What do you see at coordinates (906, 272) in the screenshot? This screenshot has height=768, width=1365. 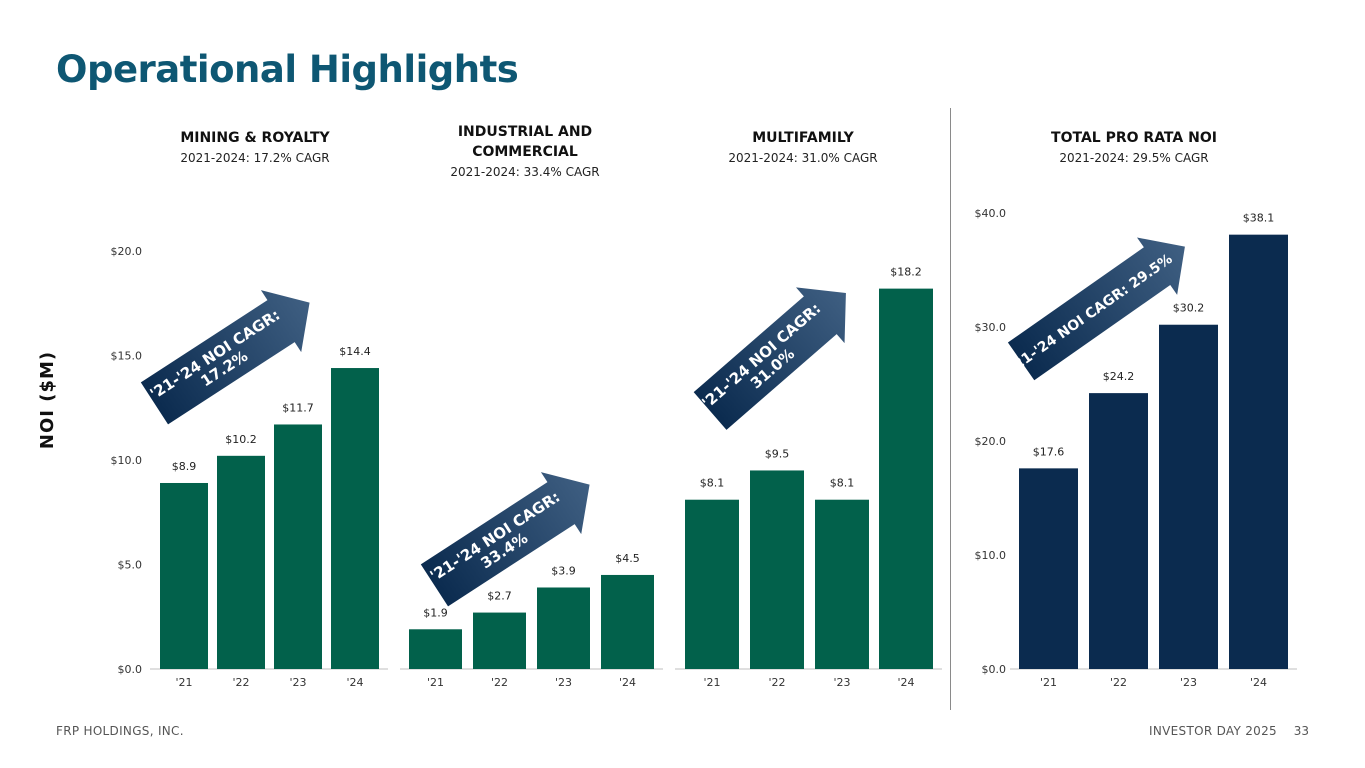 I see `data-label: $18.2` at bounding box center [906, 272].